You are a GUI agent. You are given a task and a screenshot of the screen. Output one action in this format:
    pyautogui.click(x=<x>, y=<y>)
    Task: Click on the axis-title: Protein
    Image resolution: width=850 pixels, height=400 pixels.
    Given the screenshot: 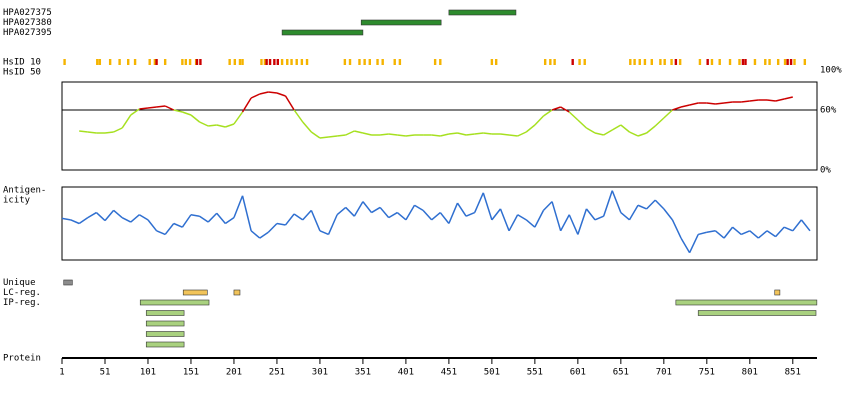 What is the action you would take?
    pyautogui.click(x=22, y=359)
    